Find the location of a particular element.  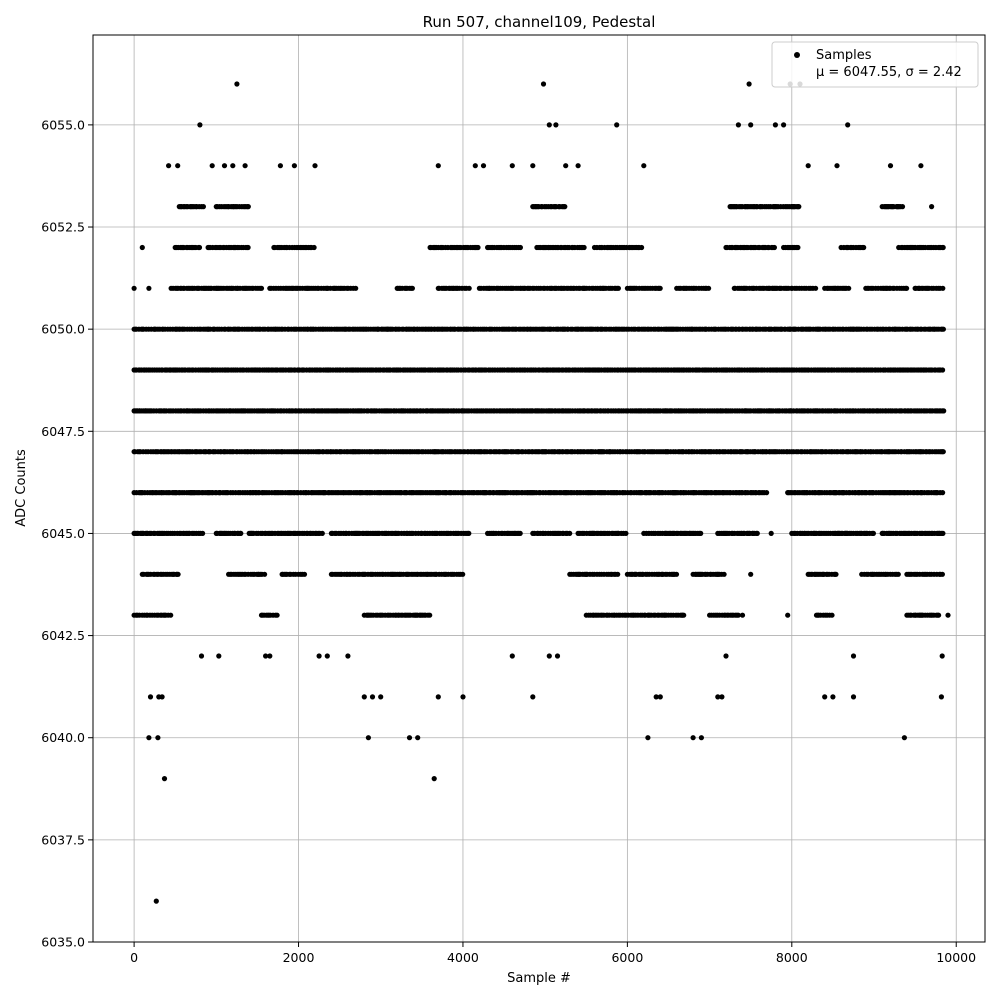

y-tick-label: 6045.0 is located at coordinates (63, 533).